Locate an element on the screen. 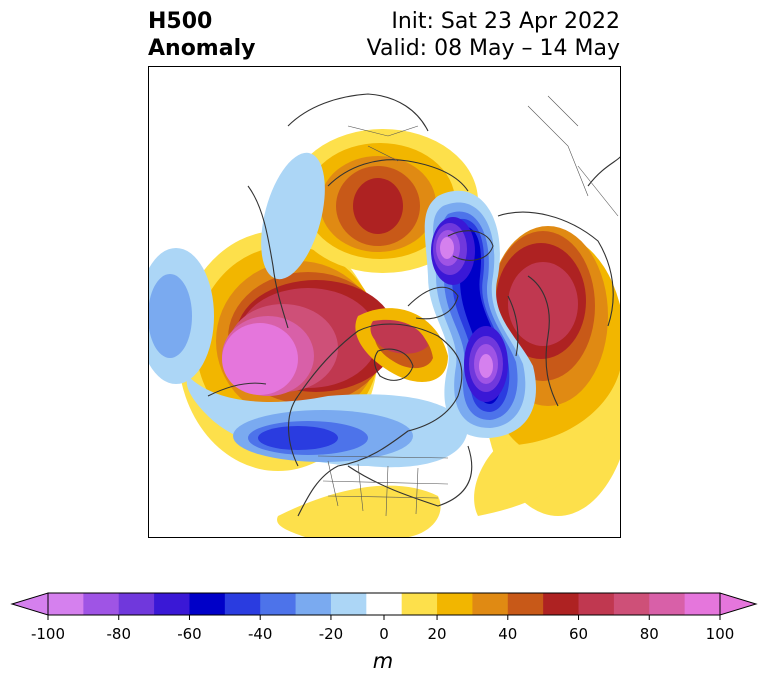 The height and width of the screenshot is (684, 768). plot-title-left: H500 Anomaly is located at coordinates (201, 35).